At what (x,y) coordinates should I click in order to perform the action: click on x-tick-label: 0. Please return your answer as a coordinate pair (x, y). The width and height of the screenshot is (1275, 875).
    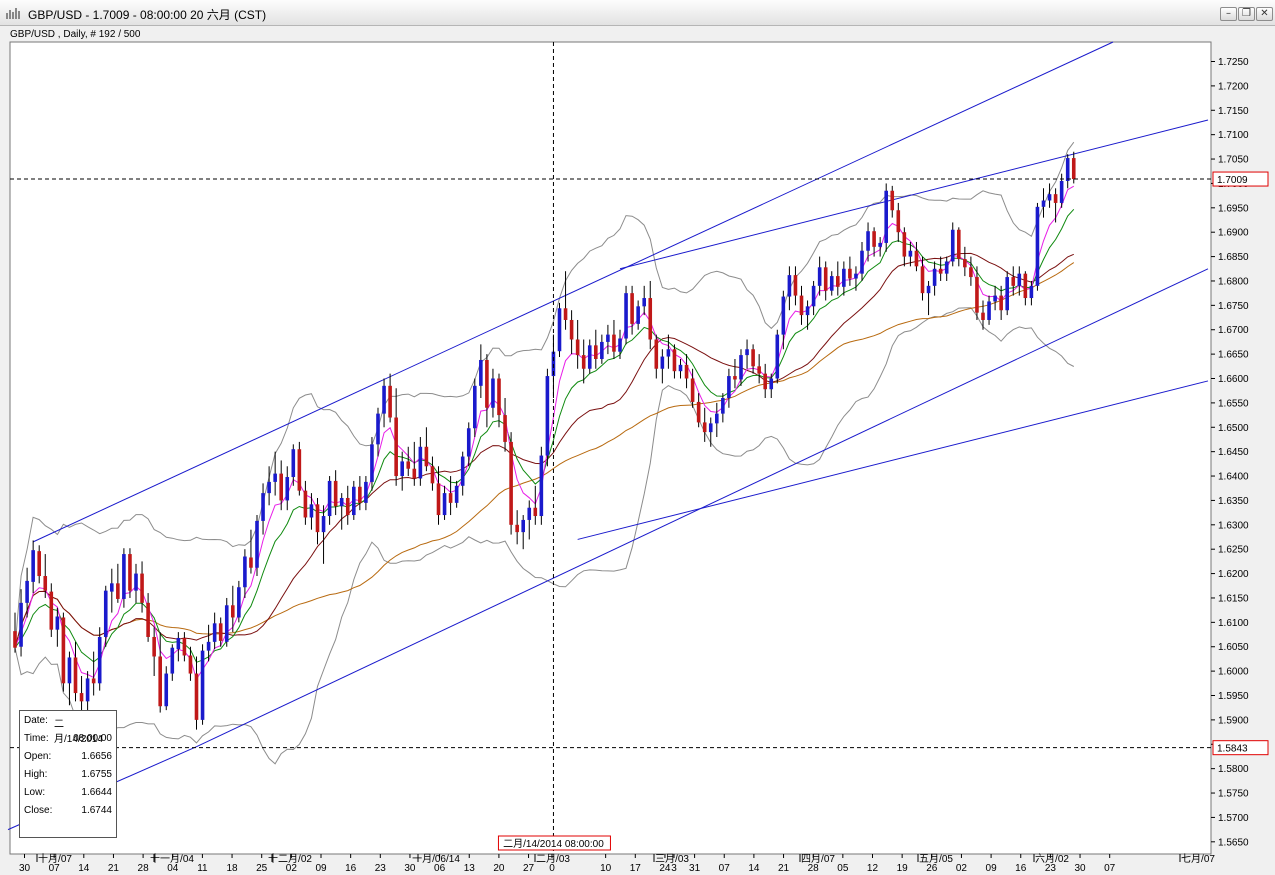
    Looking at the image, I should click on (552, 868).